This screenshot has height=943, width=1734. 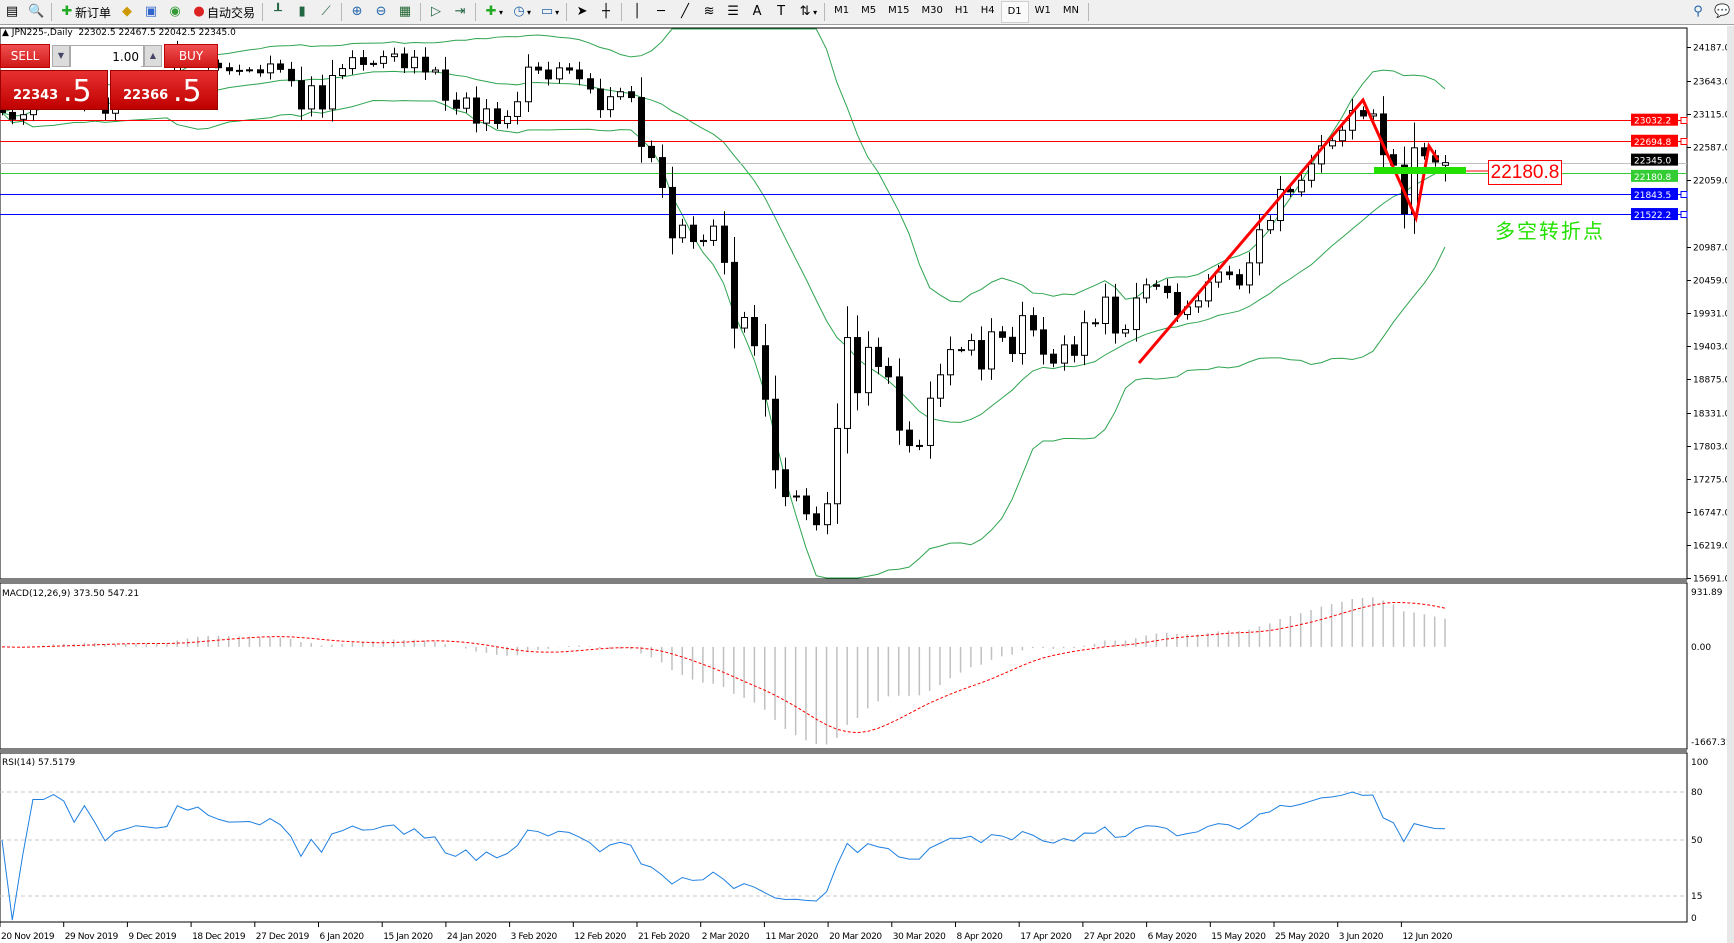 I want to click on bar-chart-button: ┸, so click(x=278, y=11).